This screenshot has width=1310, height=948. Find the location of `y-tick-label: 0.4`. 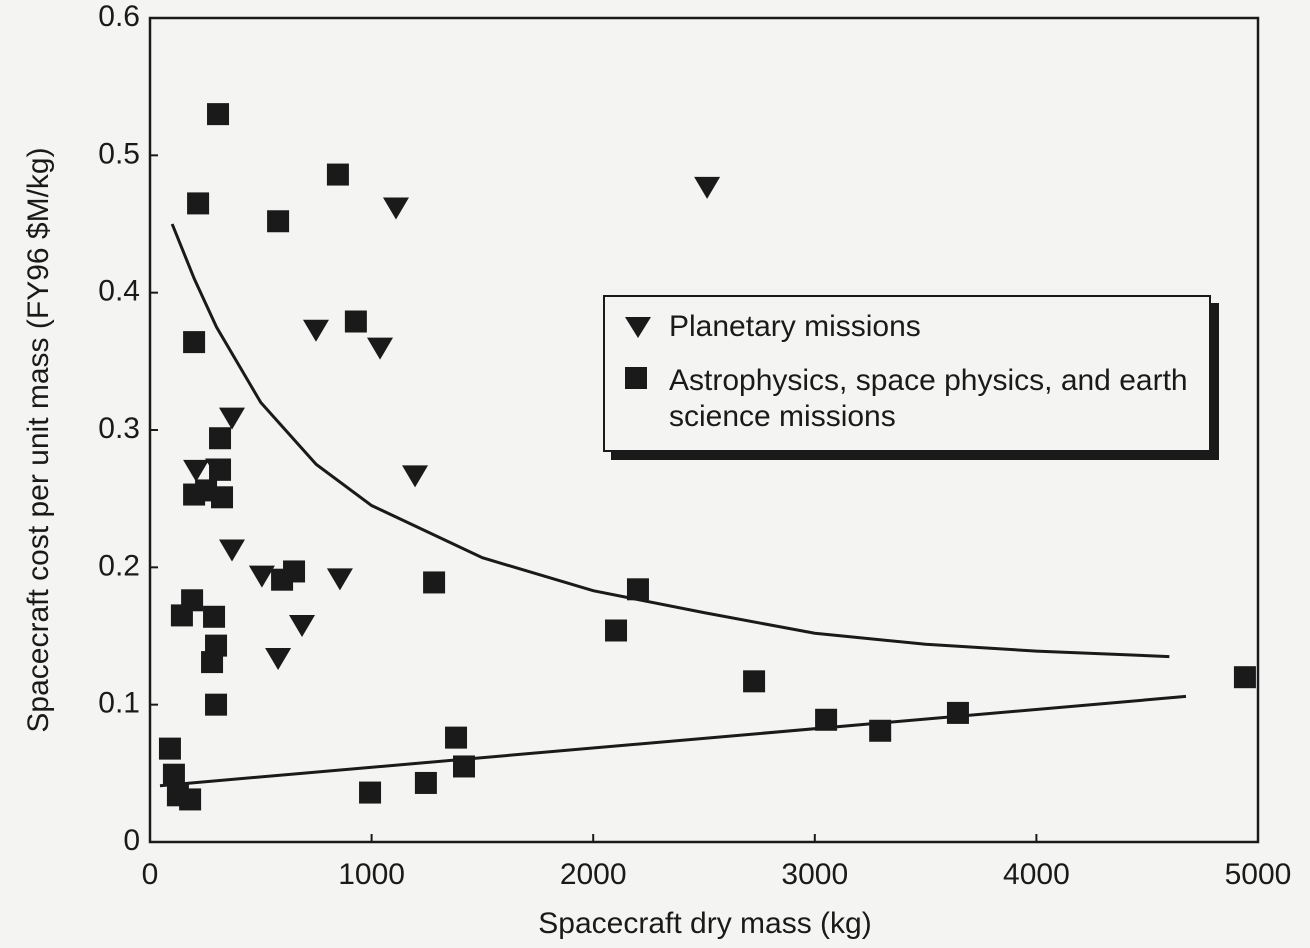

y-tick-label: 0.4 is located at coordinates (119, 291).